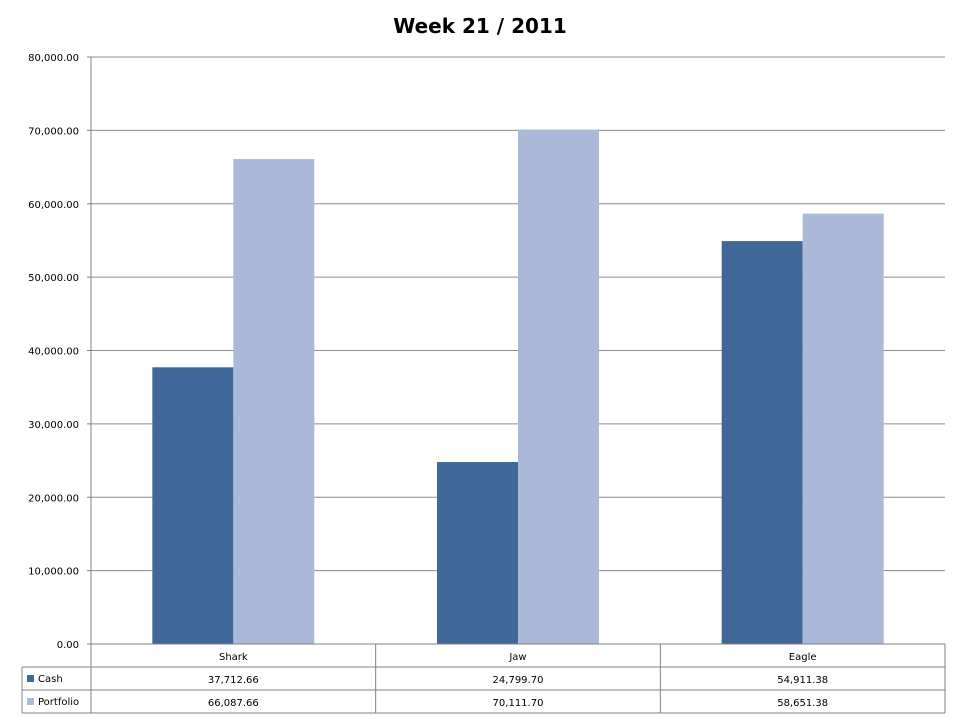 The image size is (960, 720). What do you see at coordinates (53, 131) in the screenshot?
I see `y-tick-label: 70,000.00` at bounding box center [53, 131].